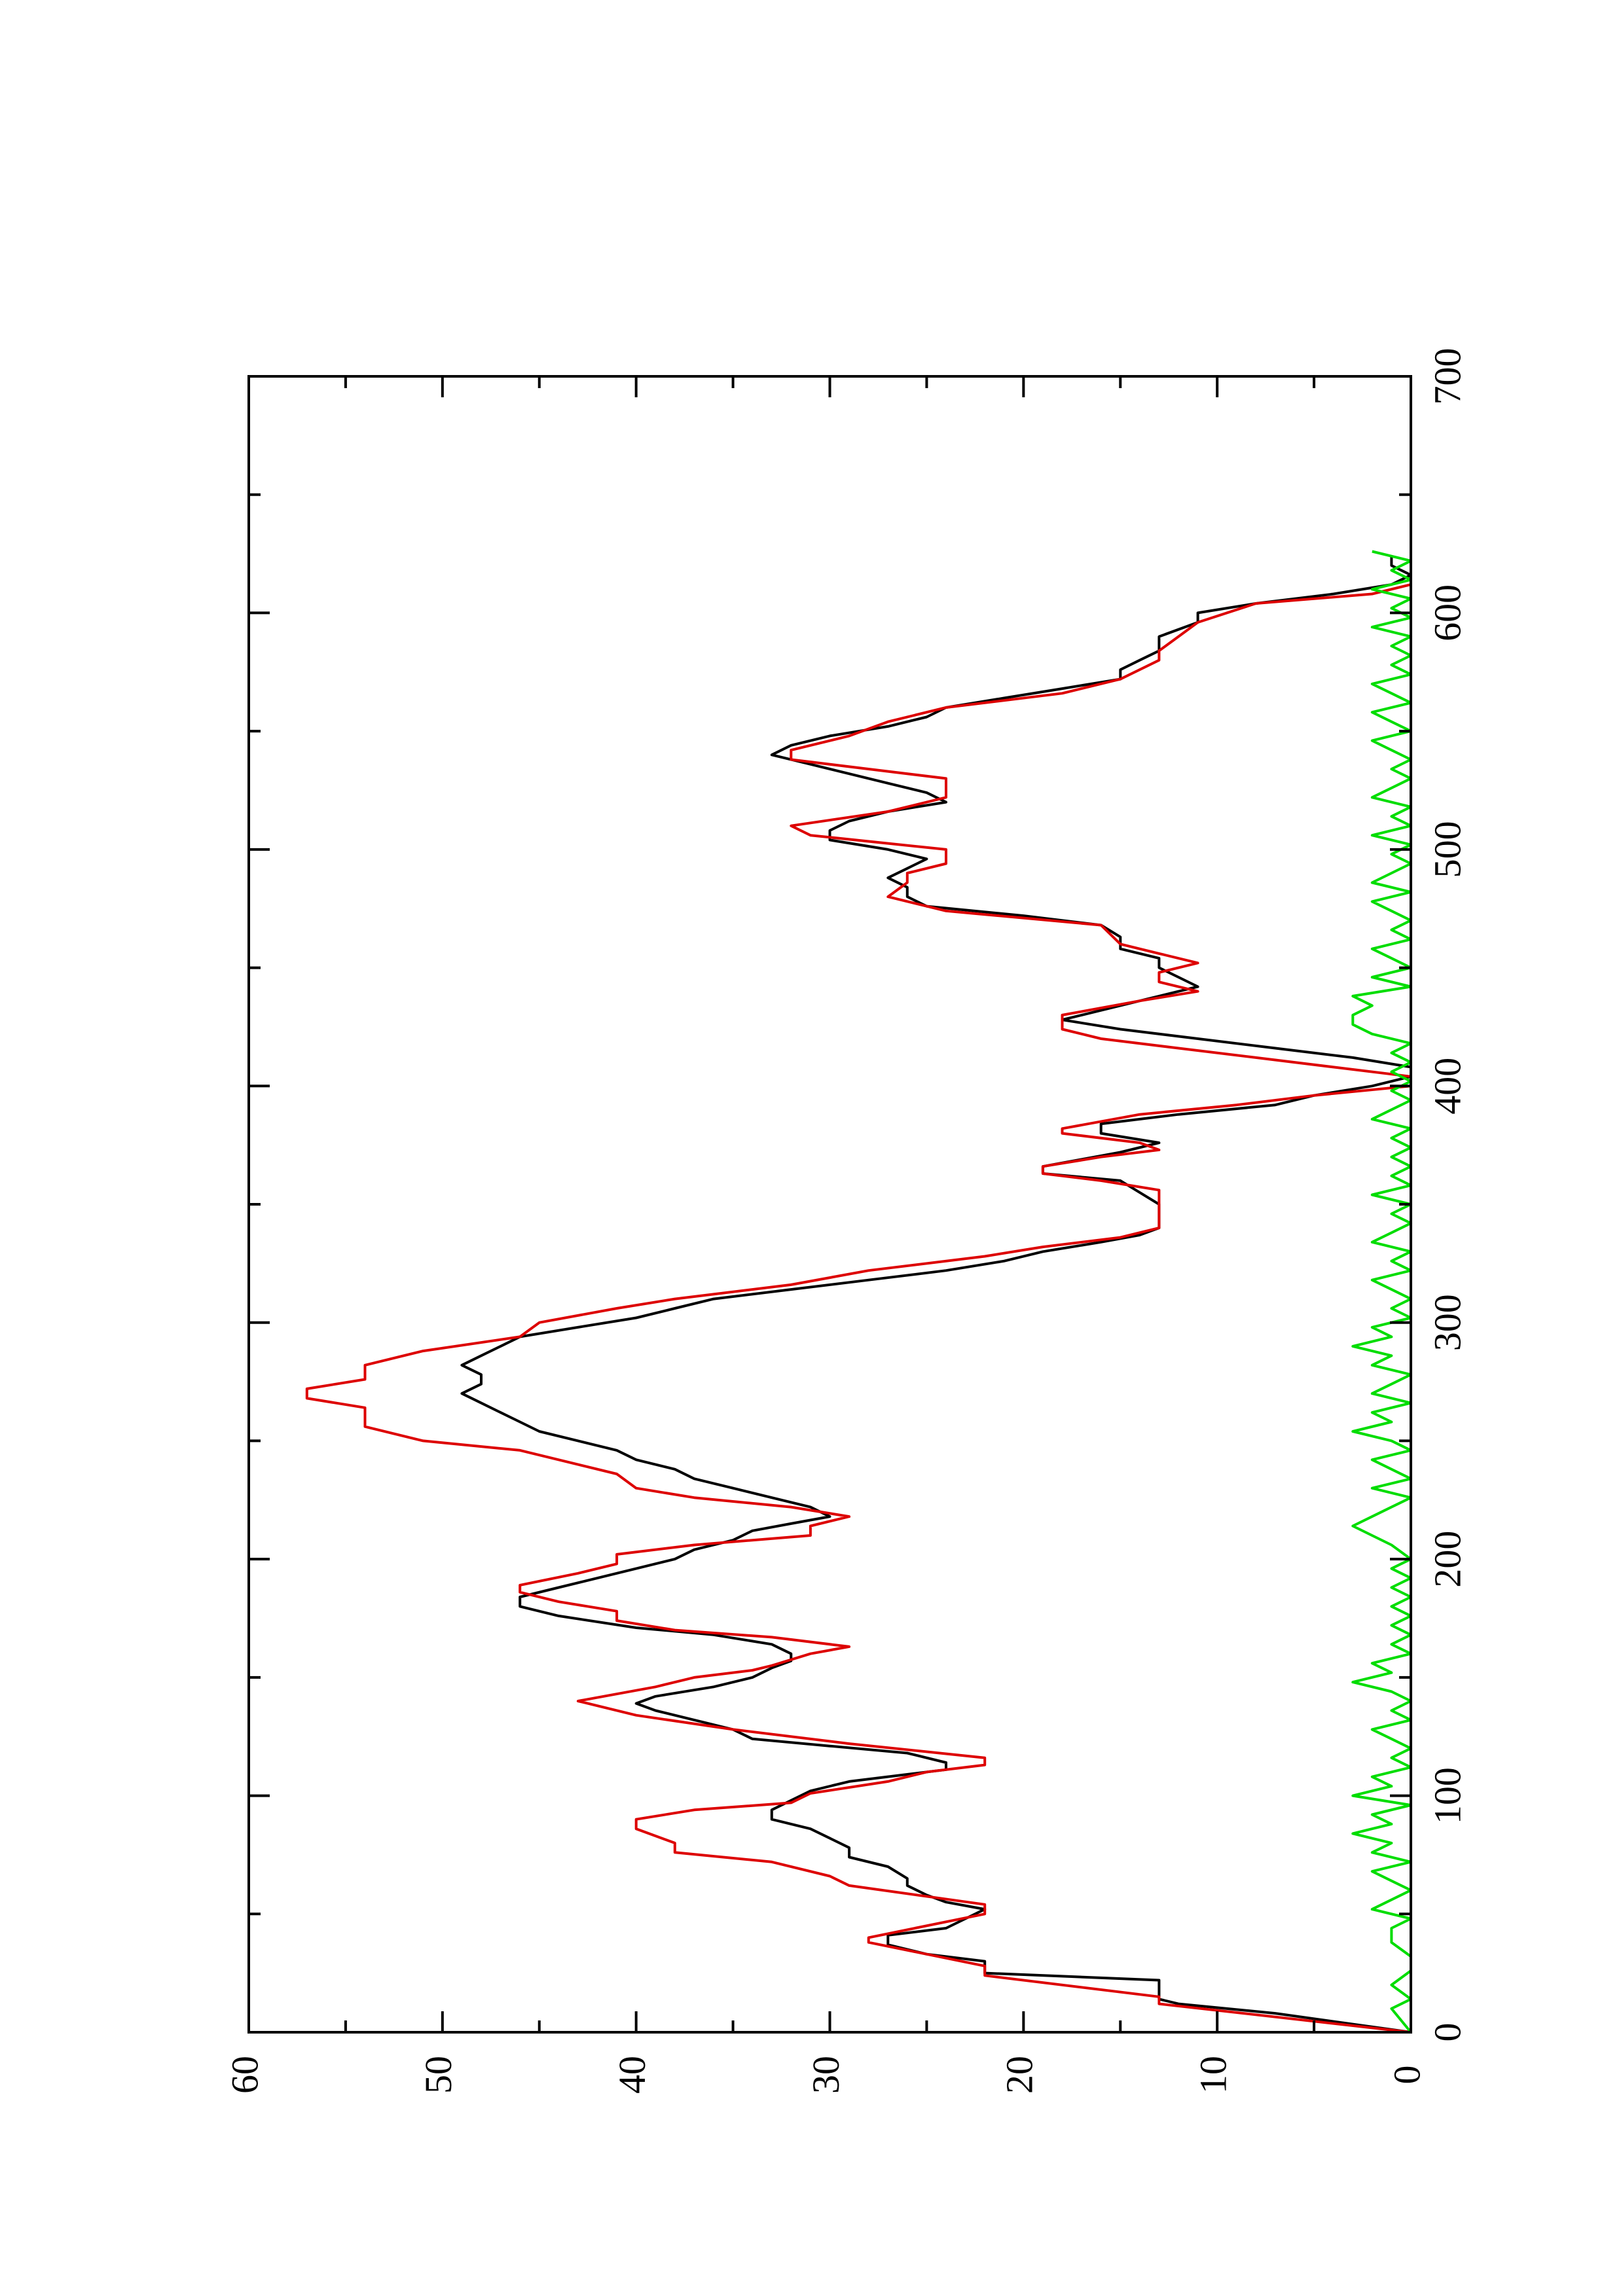 The image size is (1623, 2296). Describe the element at coordinates (1447, 612) in the screenshot. I see `x-tick-label: 600` at that location.